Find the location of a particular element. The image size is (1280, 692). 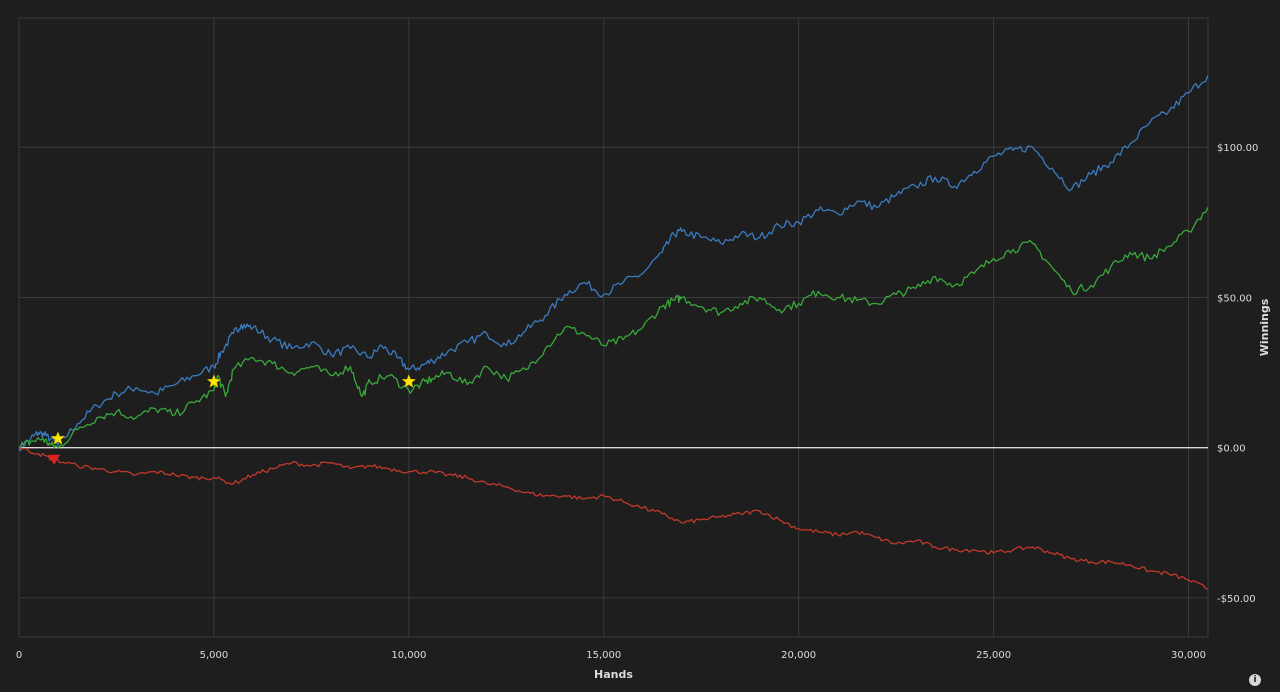

y-tick-label: -$50.00 is located at coordinates (1236, 599).